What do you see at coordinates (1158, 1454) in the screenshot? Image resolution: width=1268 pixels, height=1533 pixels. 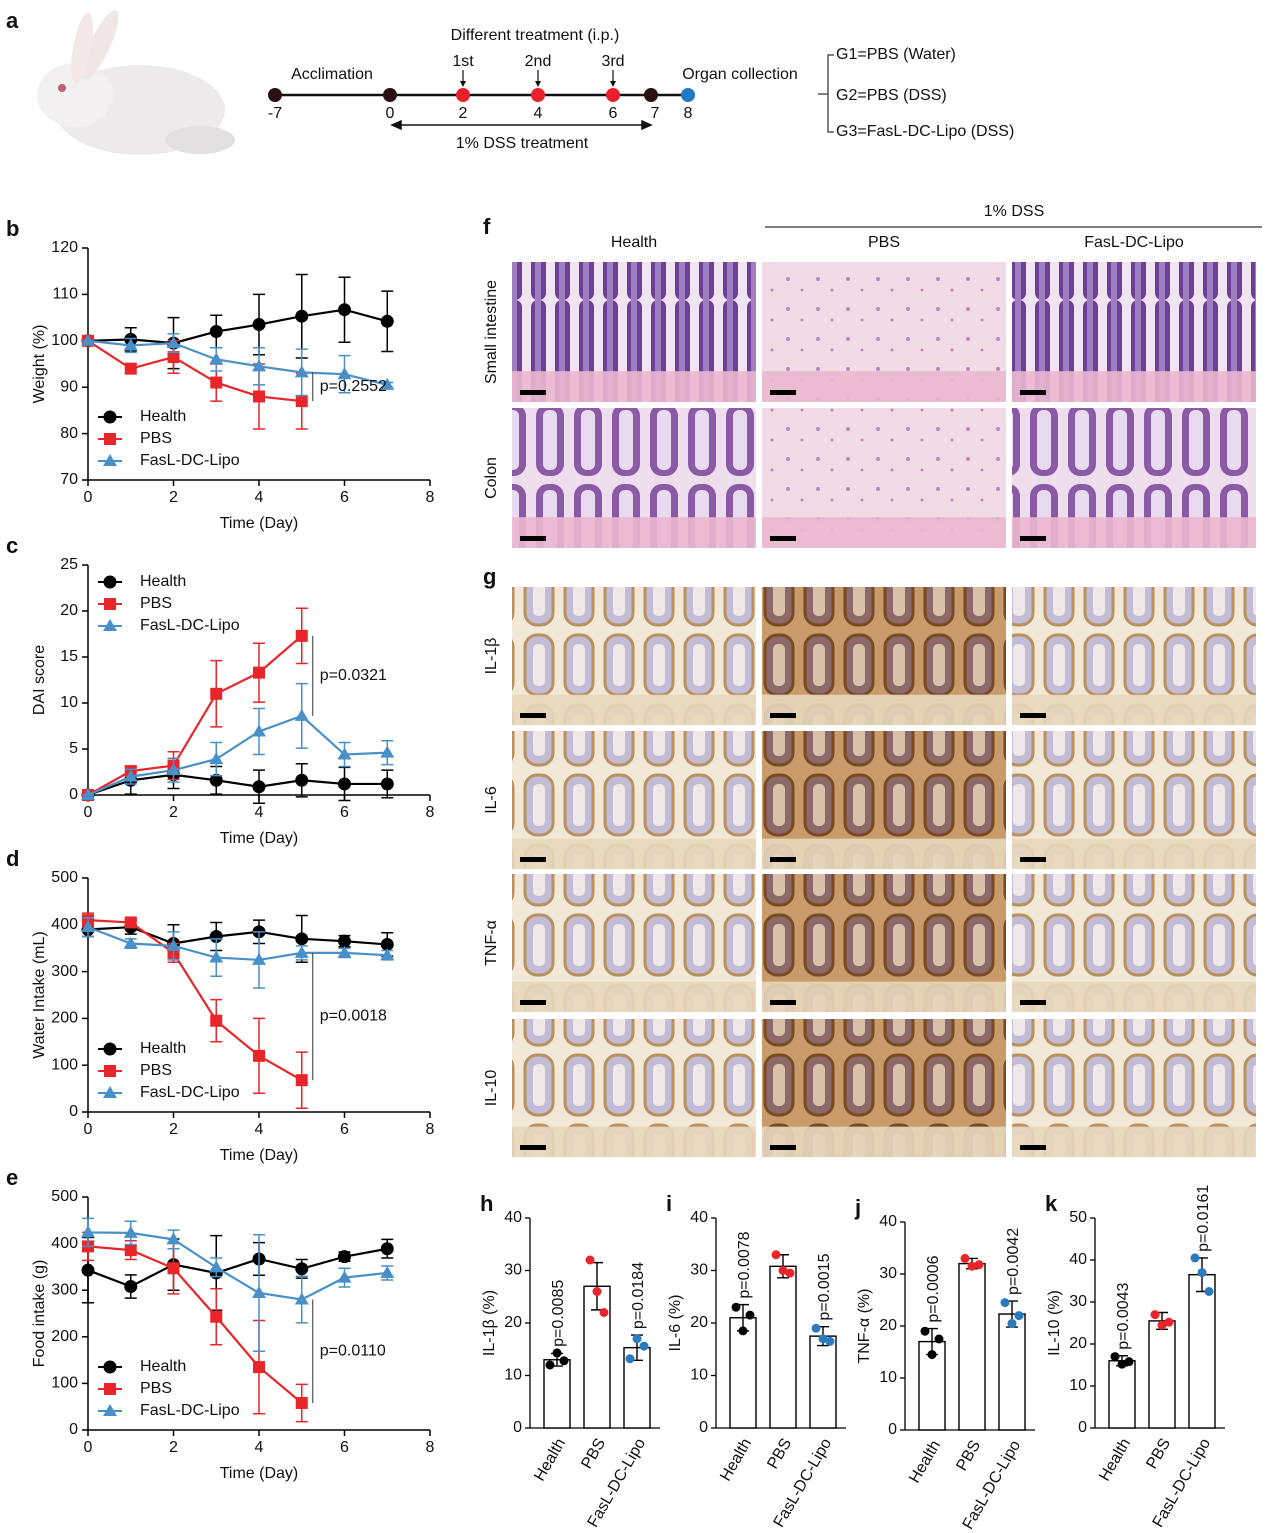 I see `x-tick-label: PBS` at bounding box center [1158, 1454].